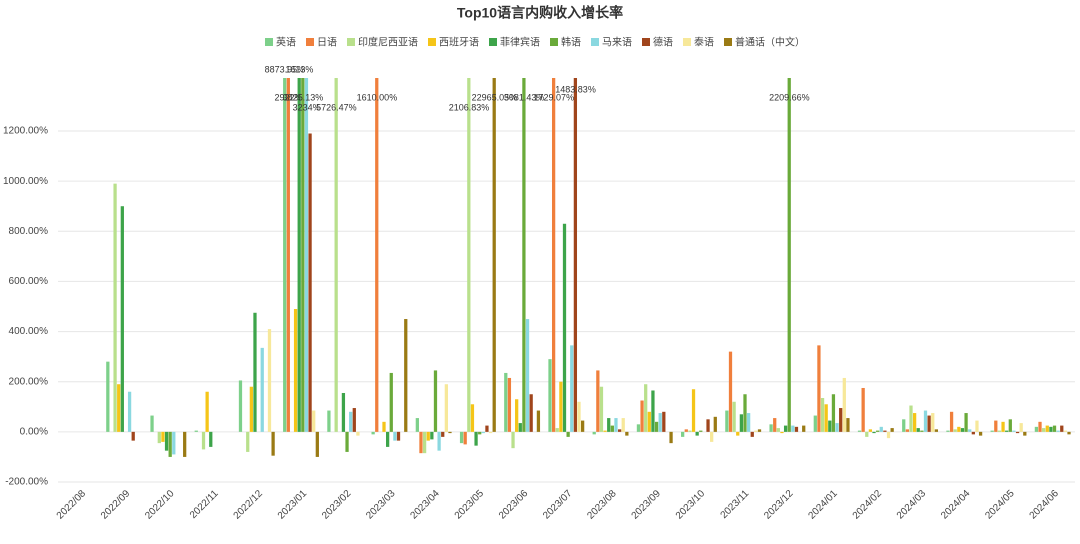 The width and height of the screenshot is (1080, 544). I want to click on value-label: 1483.83%, so click(575, 89).